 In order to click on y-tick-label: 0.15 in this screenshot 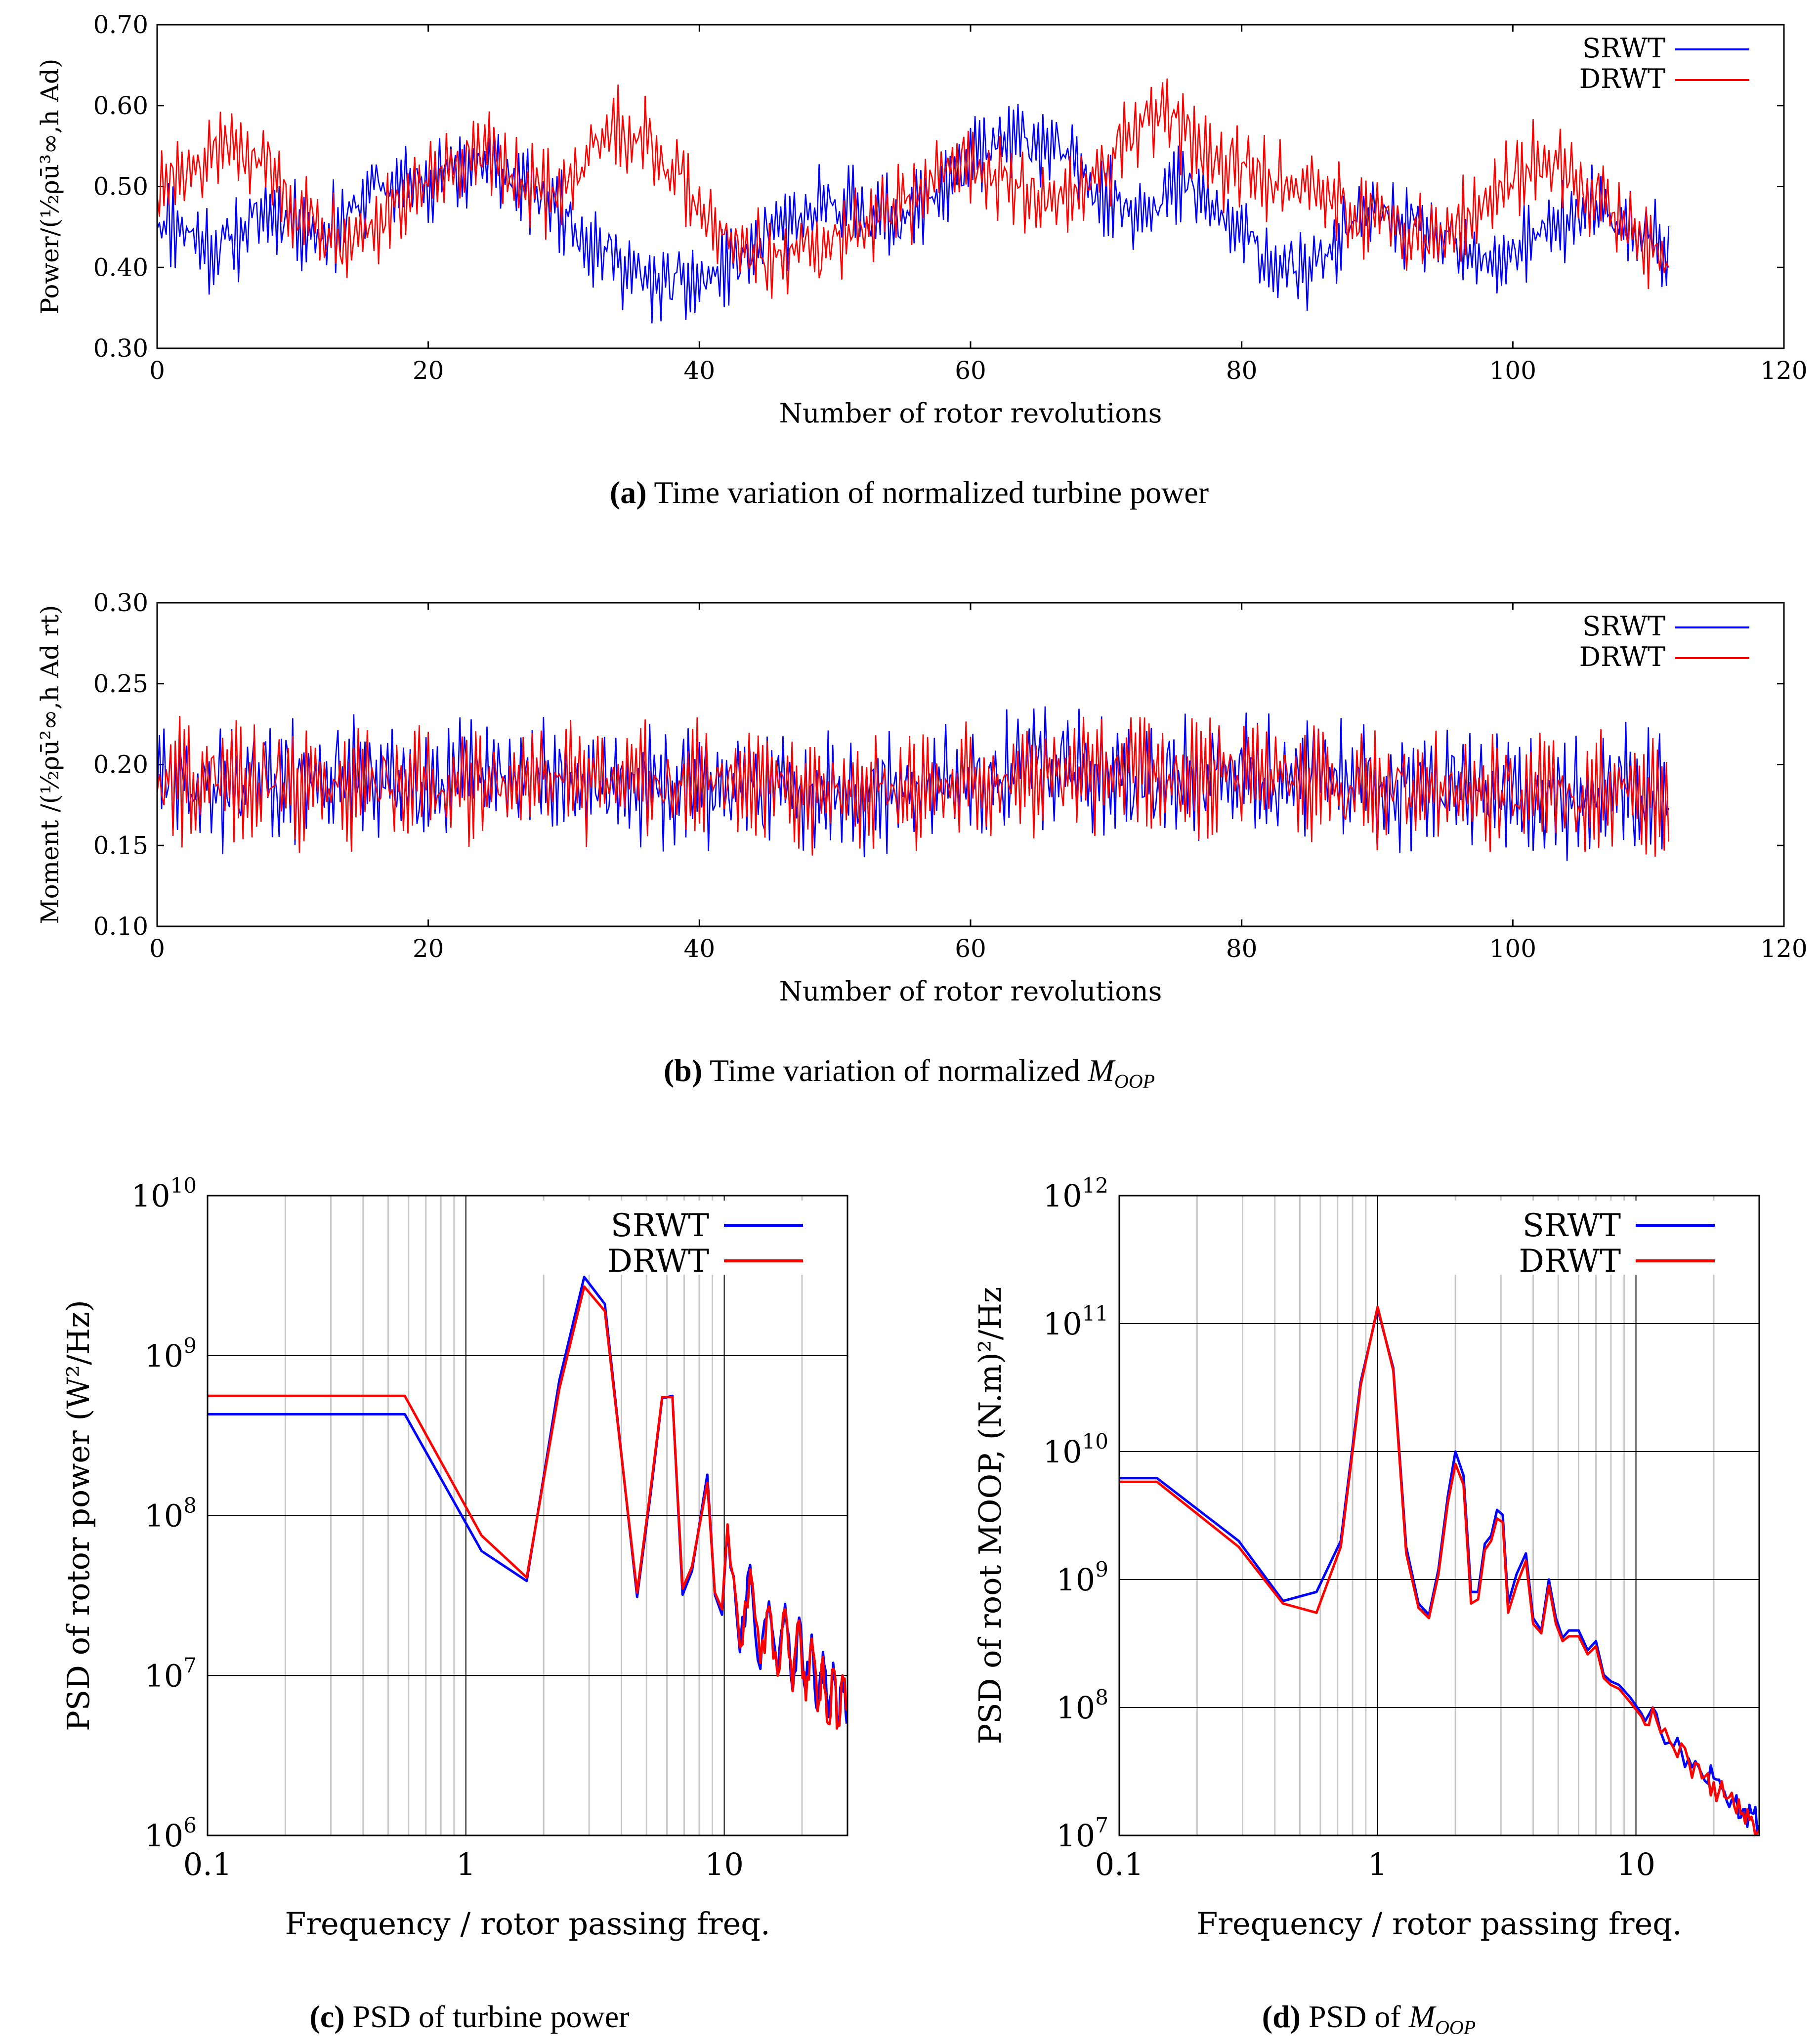, I will do `click(120, 845)`.